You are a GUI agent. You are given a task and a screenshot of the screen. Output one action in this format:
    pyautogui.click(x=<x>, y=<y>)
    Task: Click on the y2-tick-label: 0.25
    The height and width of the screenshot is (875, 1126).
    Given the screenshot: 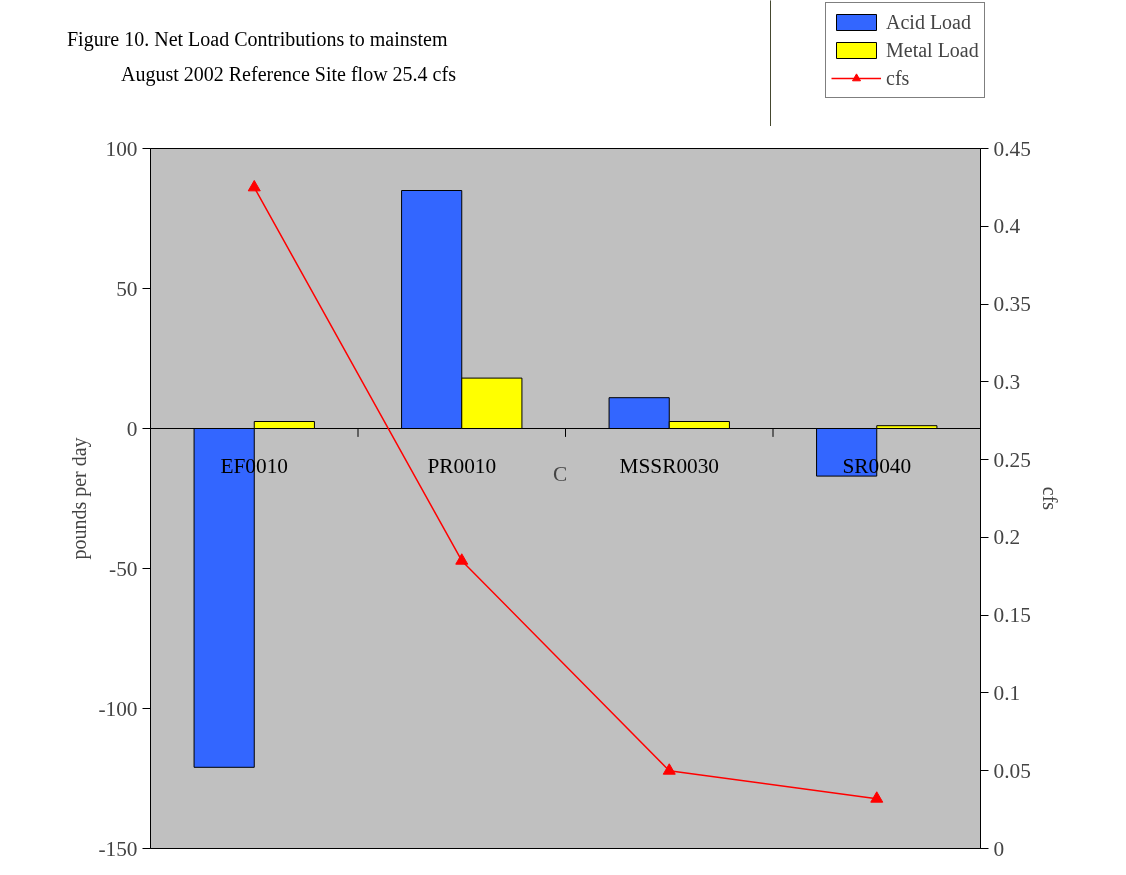 What is the action you would take?
    pyautogui.click(x=1012, y=459)
    